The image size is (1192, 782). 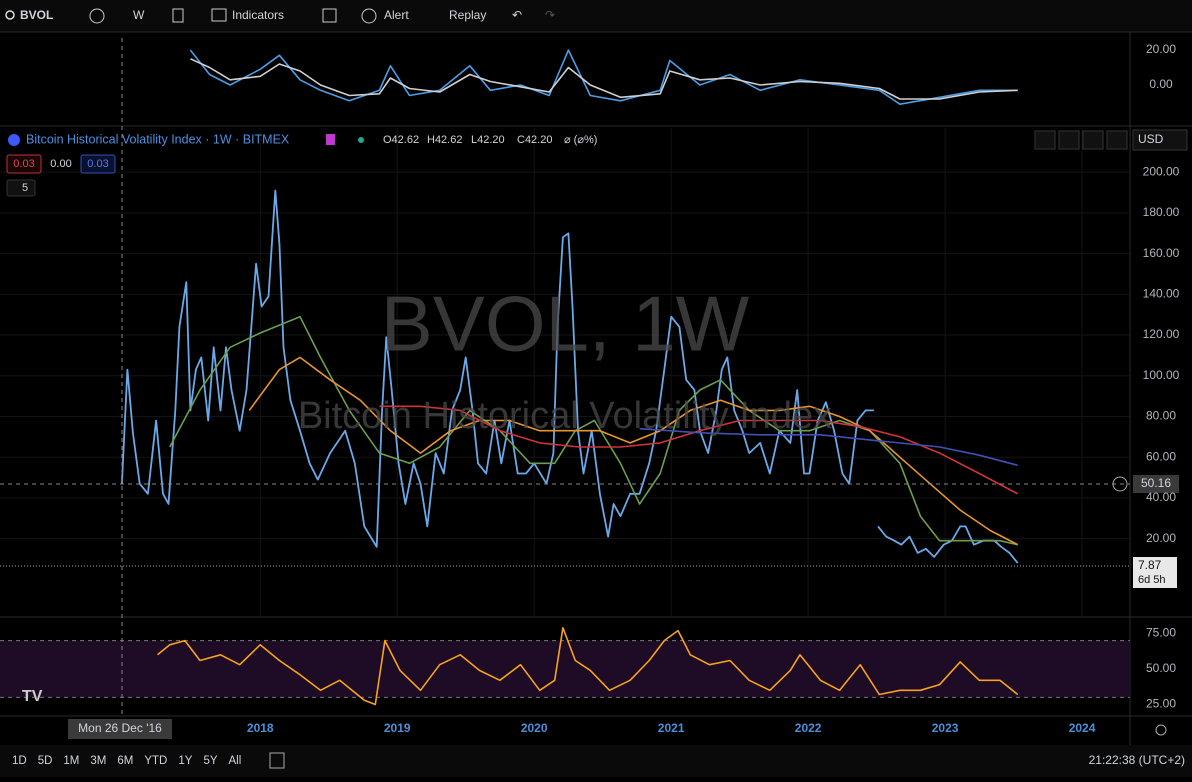 I want to click on layout-icon, so click(x=329, y=15).